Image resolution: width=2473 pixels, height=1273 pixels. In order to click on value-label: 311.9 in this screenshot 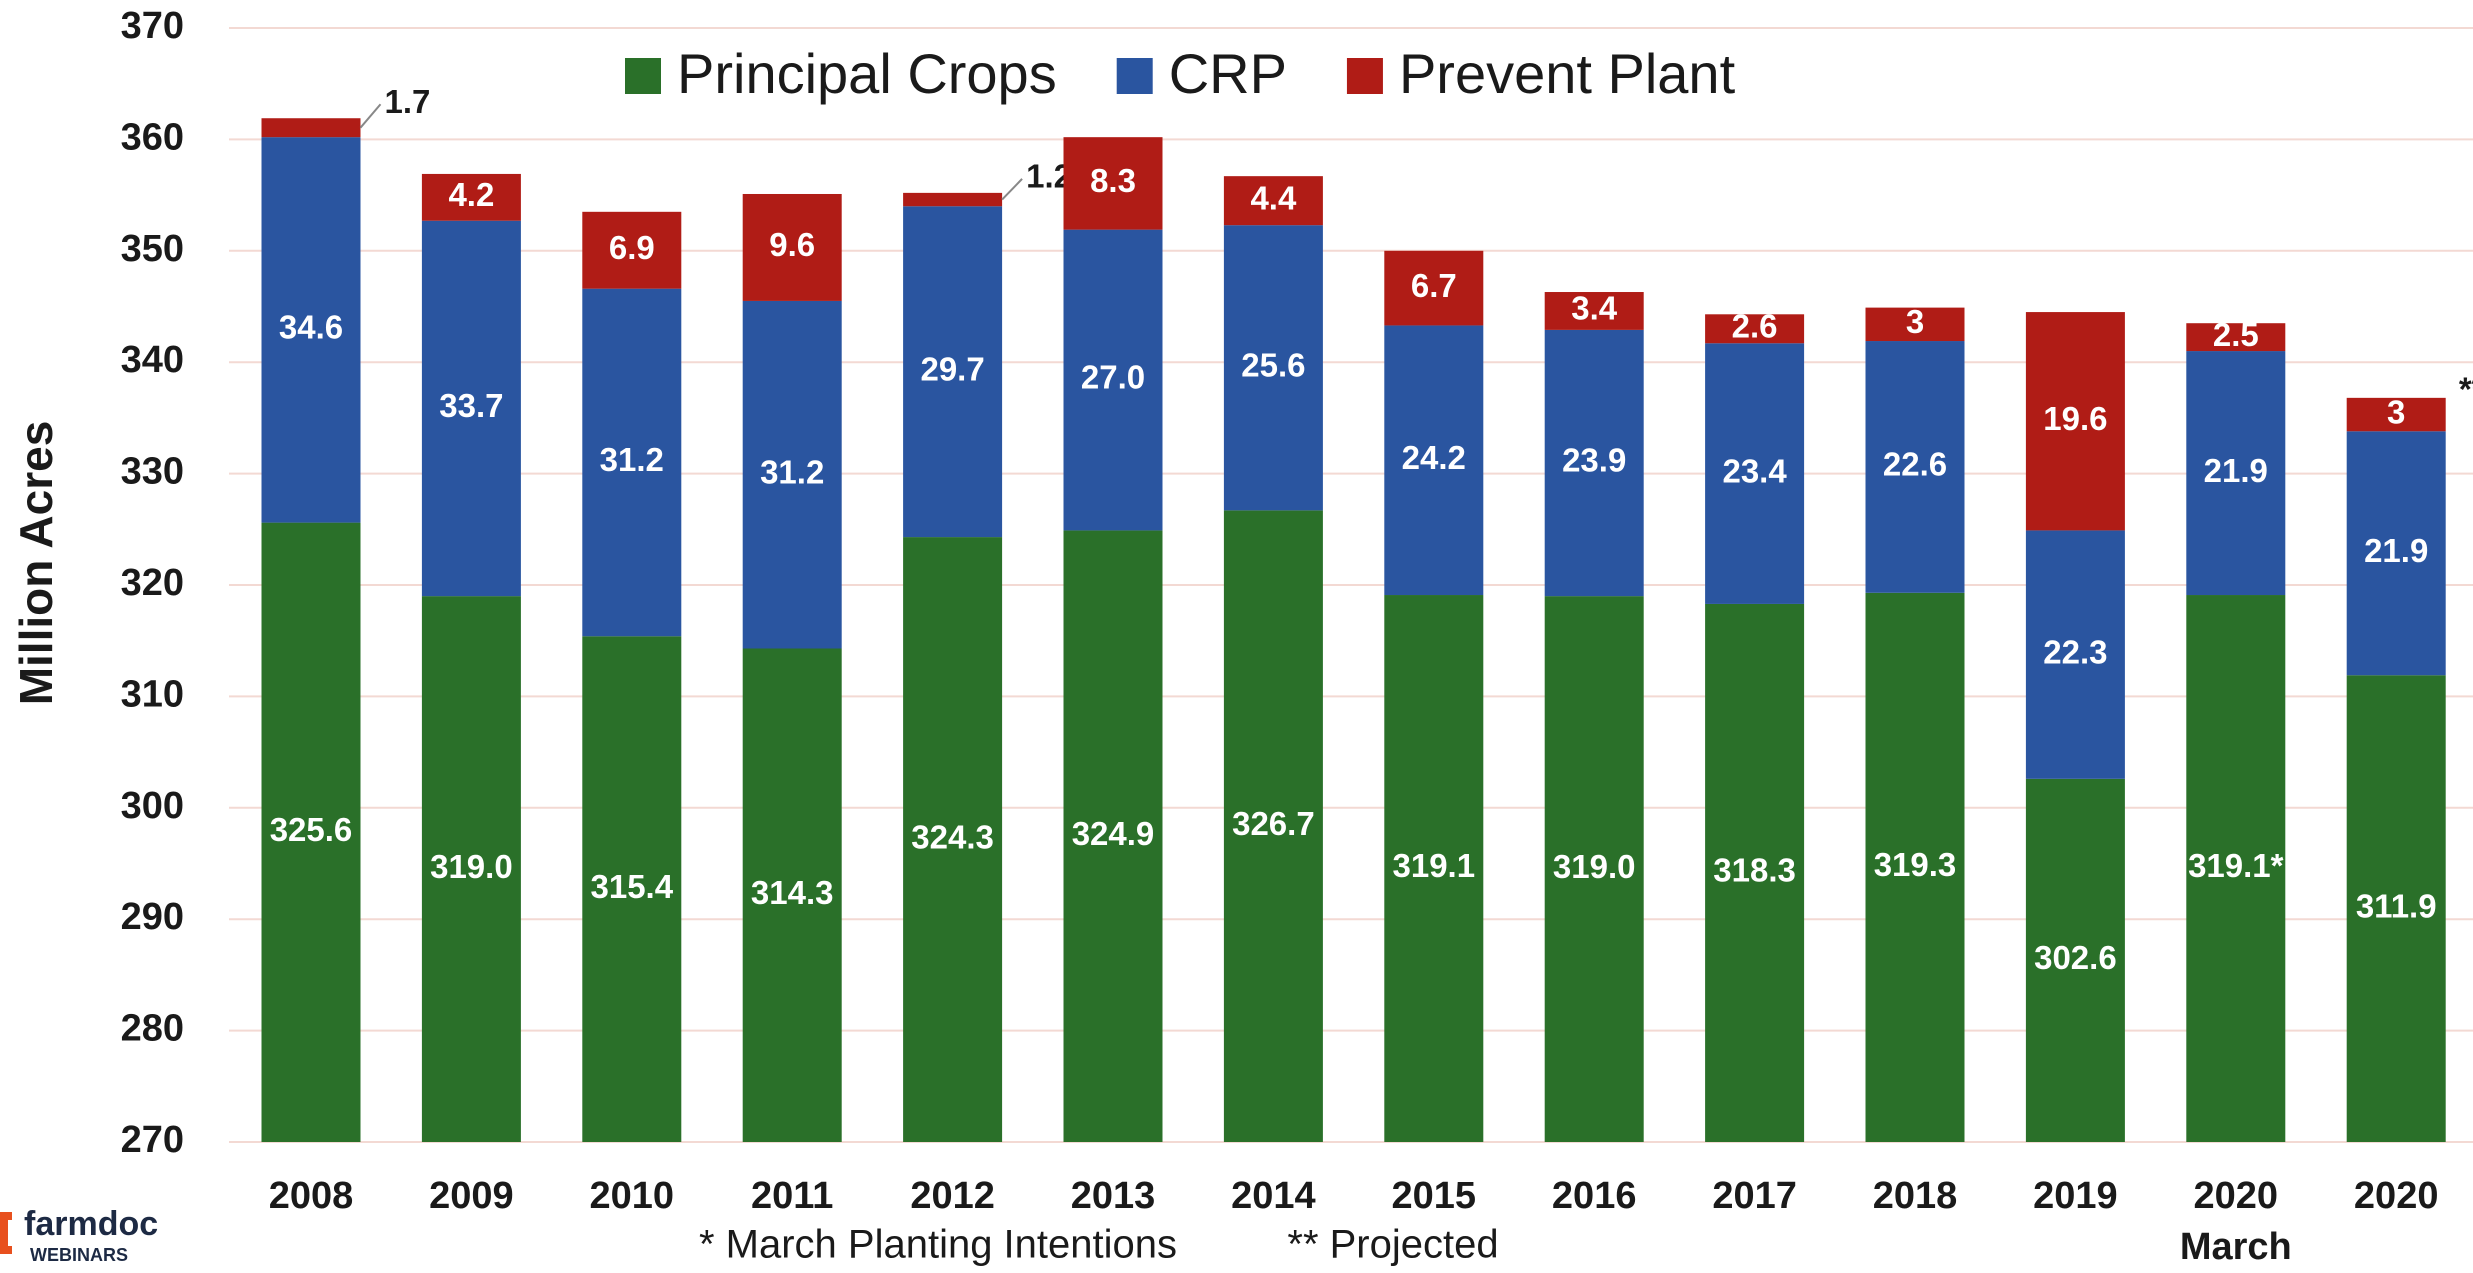, I will do `click(2396, 905)`.